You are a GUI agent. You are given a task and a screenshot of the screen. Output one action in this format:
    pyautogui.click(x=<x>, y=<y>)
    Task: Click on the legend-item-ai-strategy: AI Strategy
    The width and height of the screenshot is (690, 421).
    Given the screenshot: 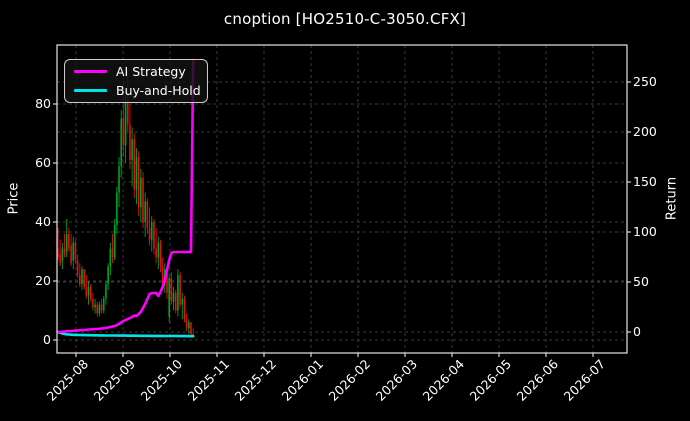 What is the action you would take?
    pyautogui.click(x=136, y=71)
    